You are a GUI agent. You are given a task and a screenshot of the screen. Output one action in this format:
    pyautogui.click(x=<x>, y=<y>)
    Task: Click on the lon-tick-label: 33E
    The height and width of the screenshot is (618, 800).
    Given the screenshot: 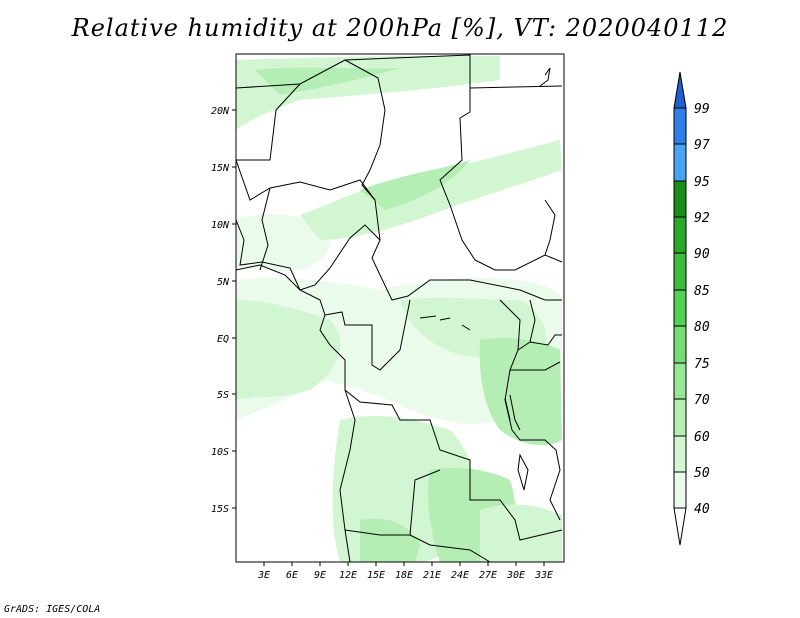 What is the action you would take?
    pyautogui.click(x=543, y=575)
    